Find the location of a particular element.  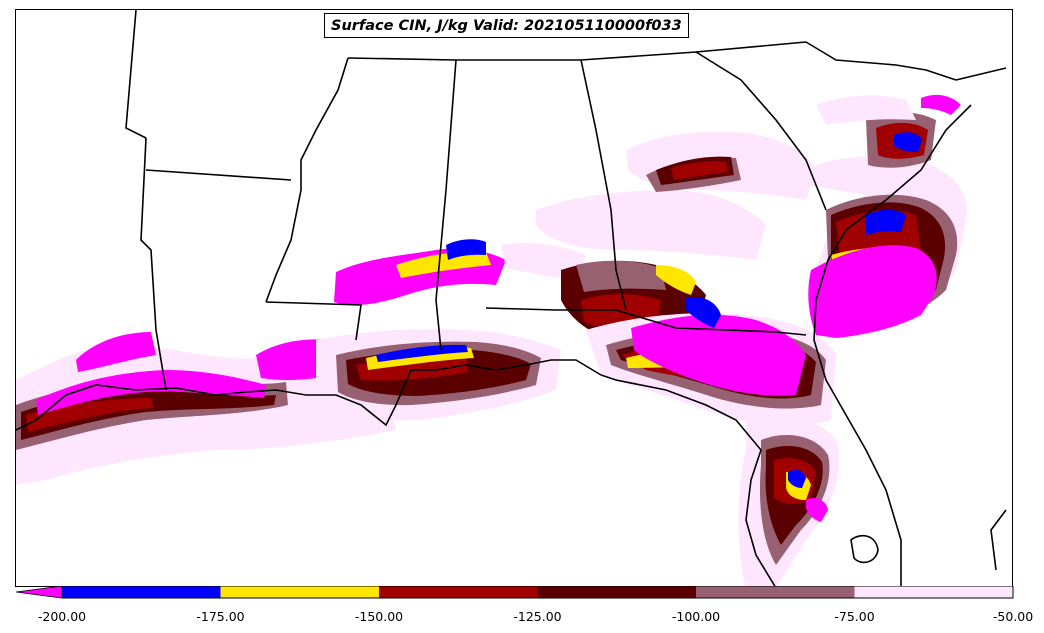

colorbar-tick-label: -100.00 is located at coordinates (696, 616).